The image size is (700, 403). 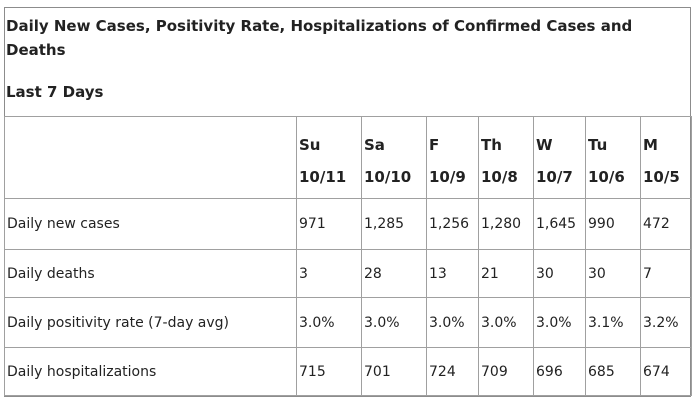 I want to click on data-cell: 1,280, so click(x=506, y=224).